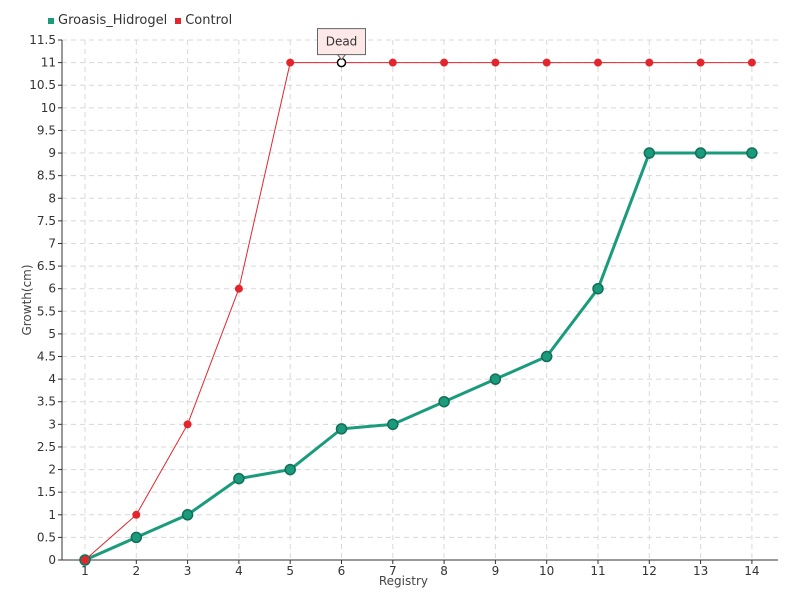 This screenshot has width=800, height=600. I want to click on y-tick-label: 10, so click(48, 108).